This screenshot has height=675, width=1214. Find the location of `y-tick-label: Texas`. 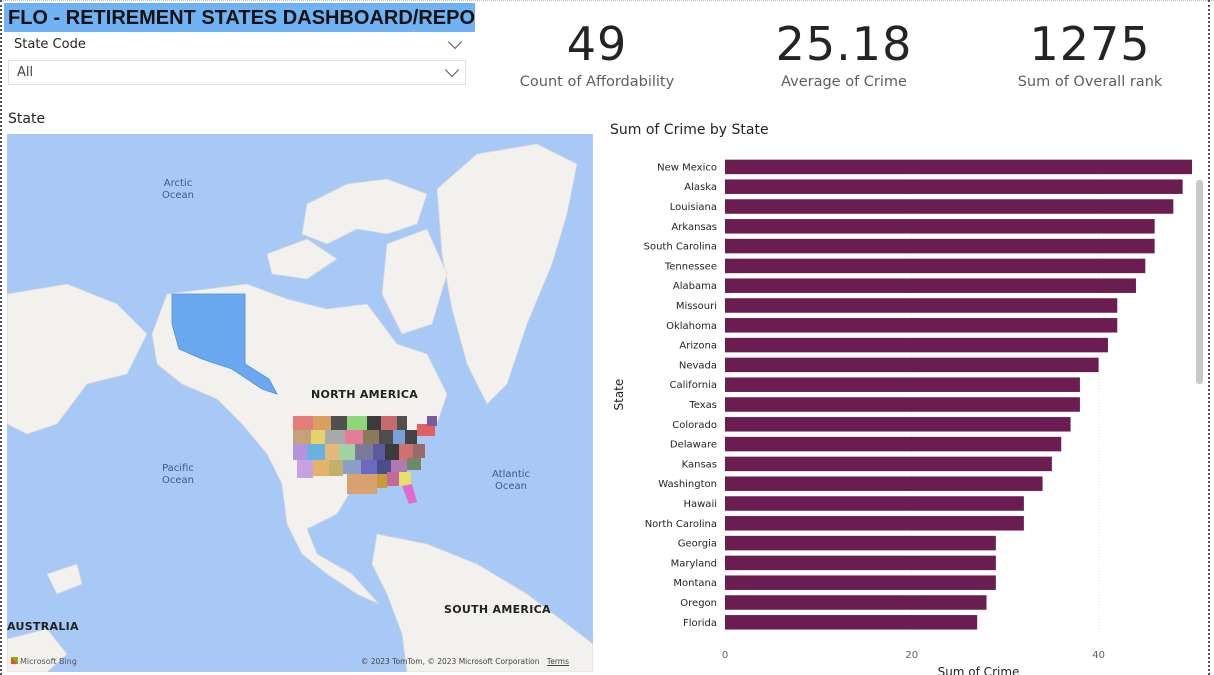

y-tick-label: Texas is located at coordinates (702, 405).